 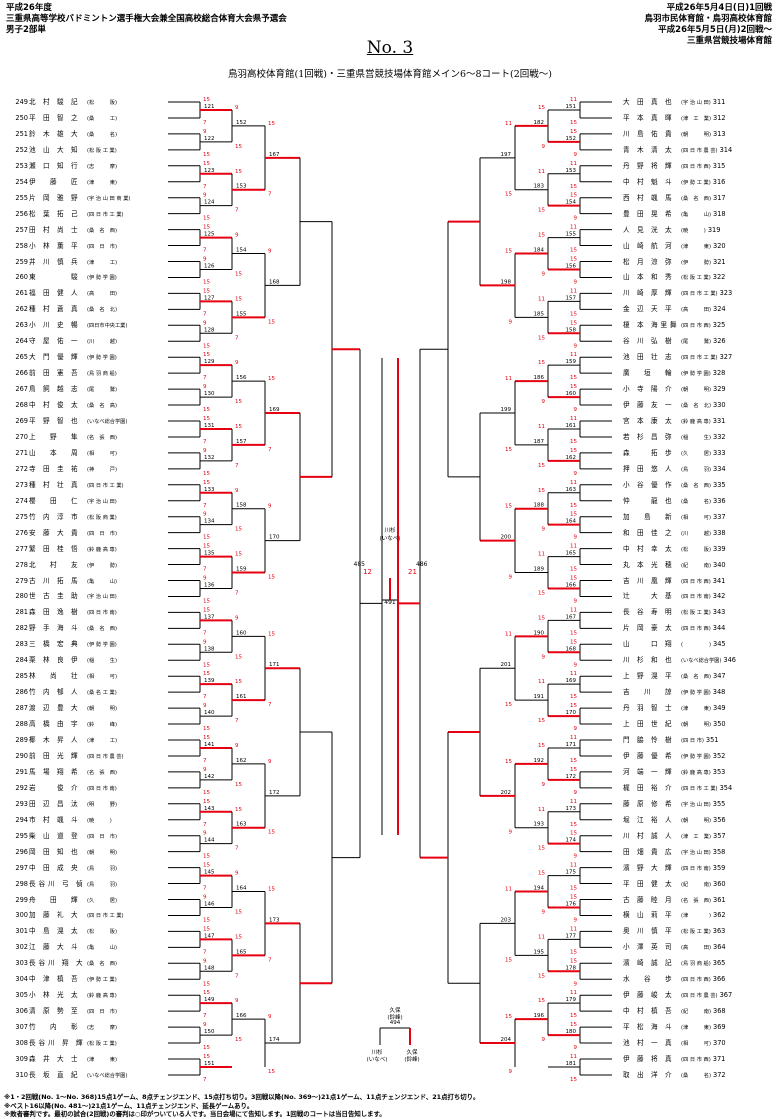 What do you see at coordinates (506, 155) in the screenshot?
I see `match-number: 197` at bounding box center [506, 155].